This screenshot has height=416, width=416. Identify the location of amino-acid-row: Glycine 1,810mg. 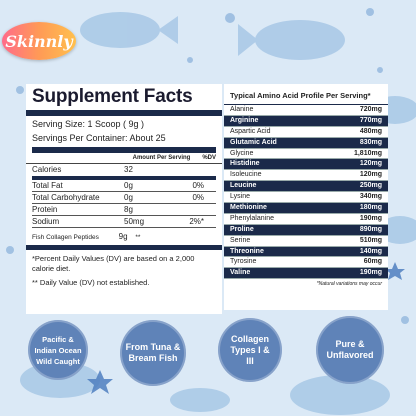
(306, 154).